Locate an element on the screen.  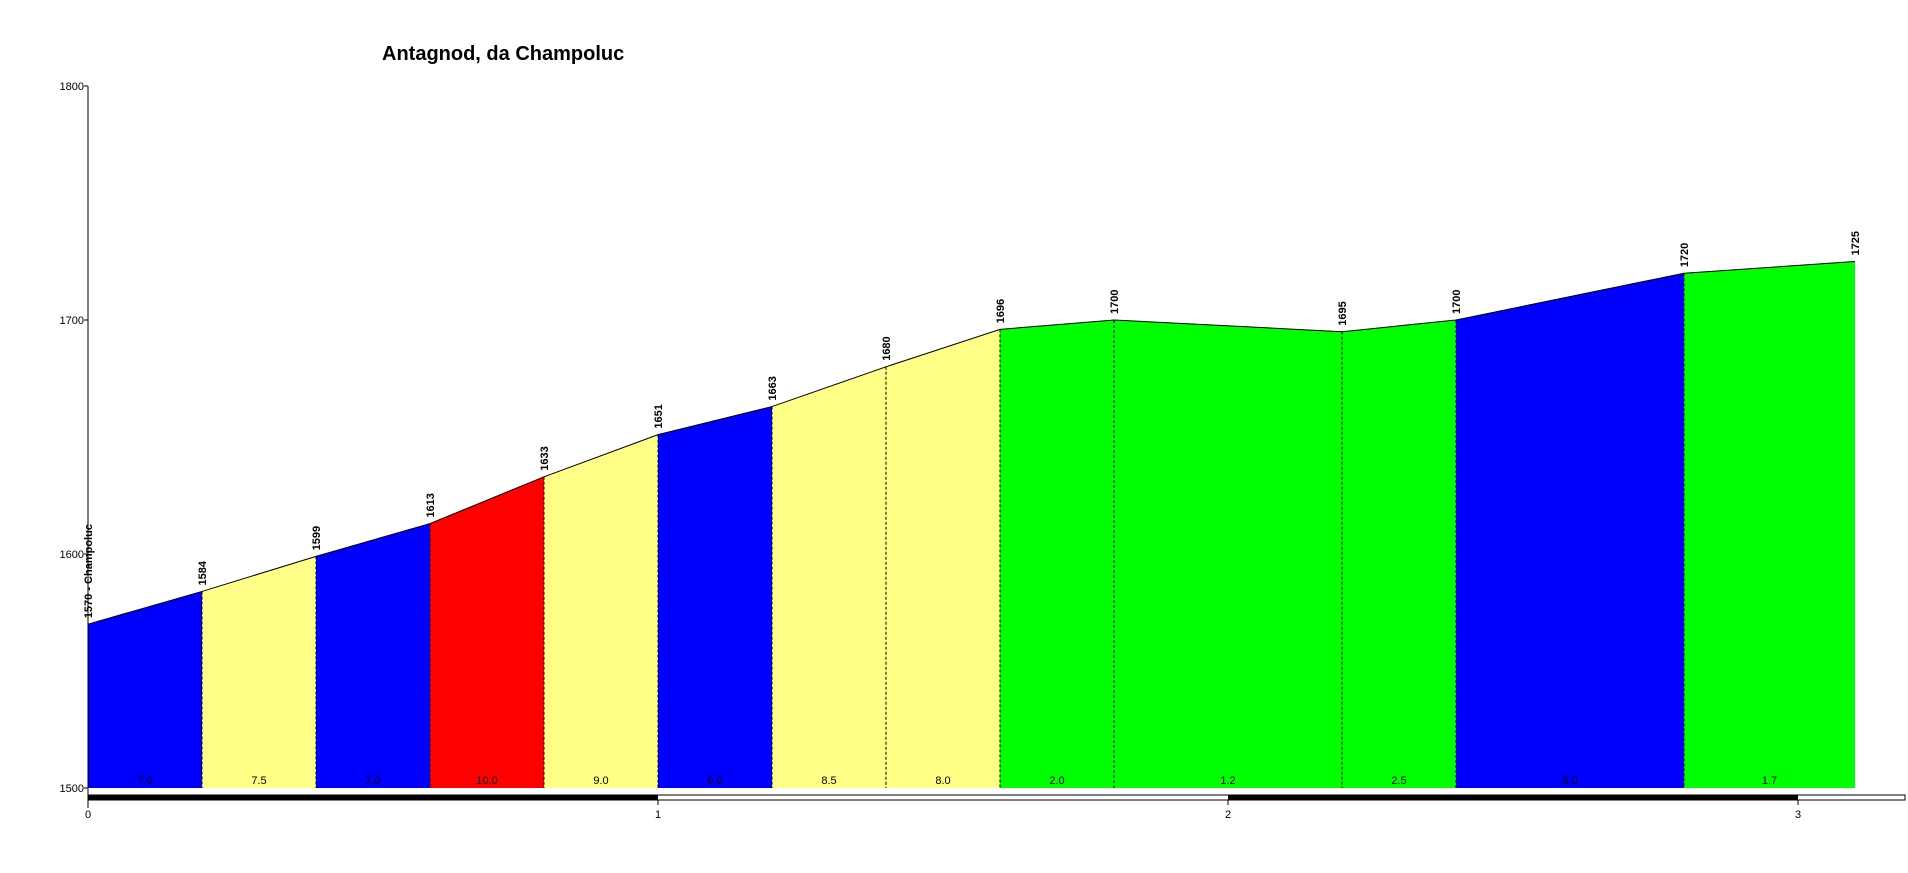
elevation-label: 1633 is located at coordinates (545, 458).